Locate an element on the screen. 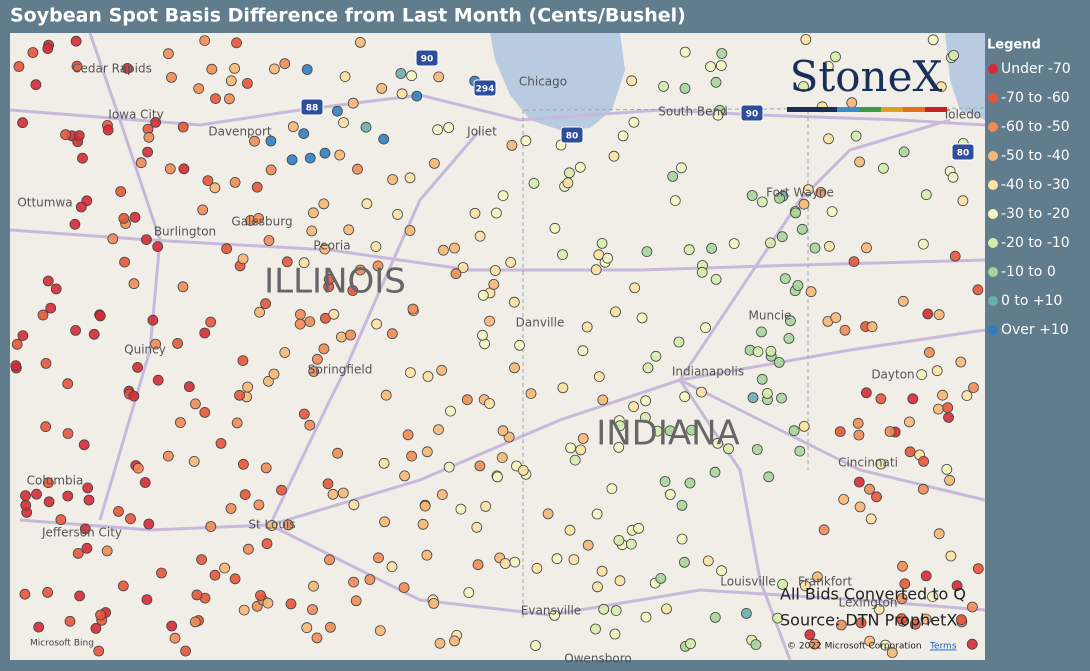 This screenshot has height=671, width=1090. place-label: St Louis is located at coordinates (271, 525).